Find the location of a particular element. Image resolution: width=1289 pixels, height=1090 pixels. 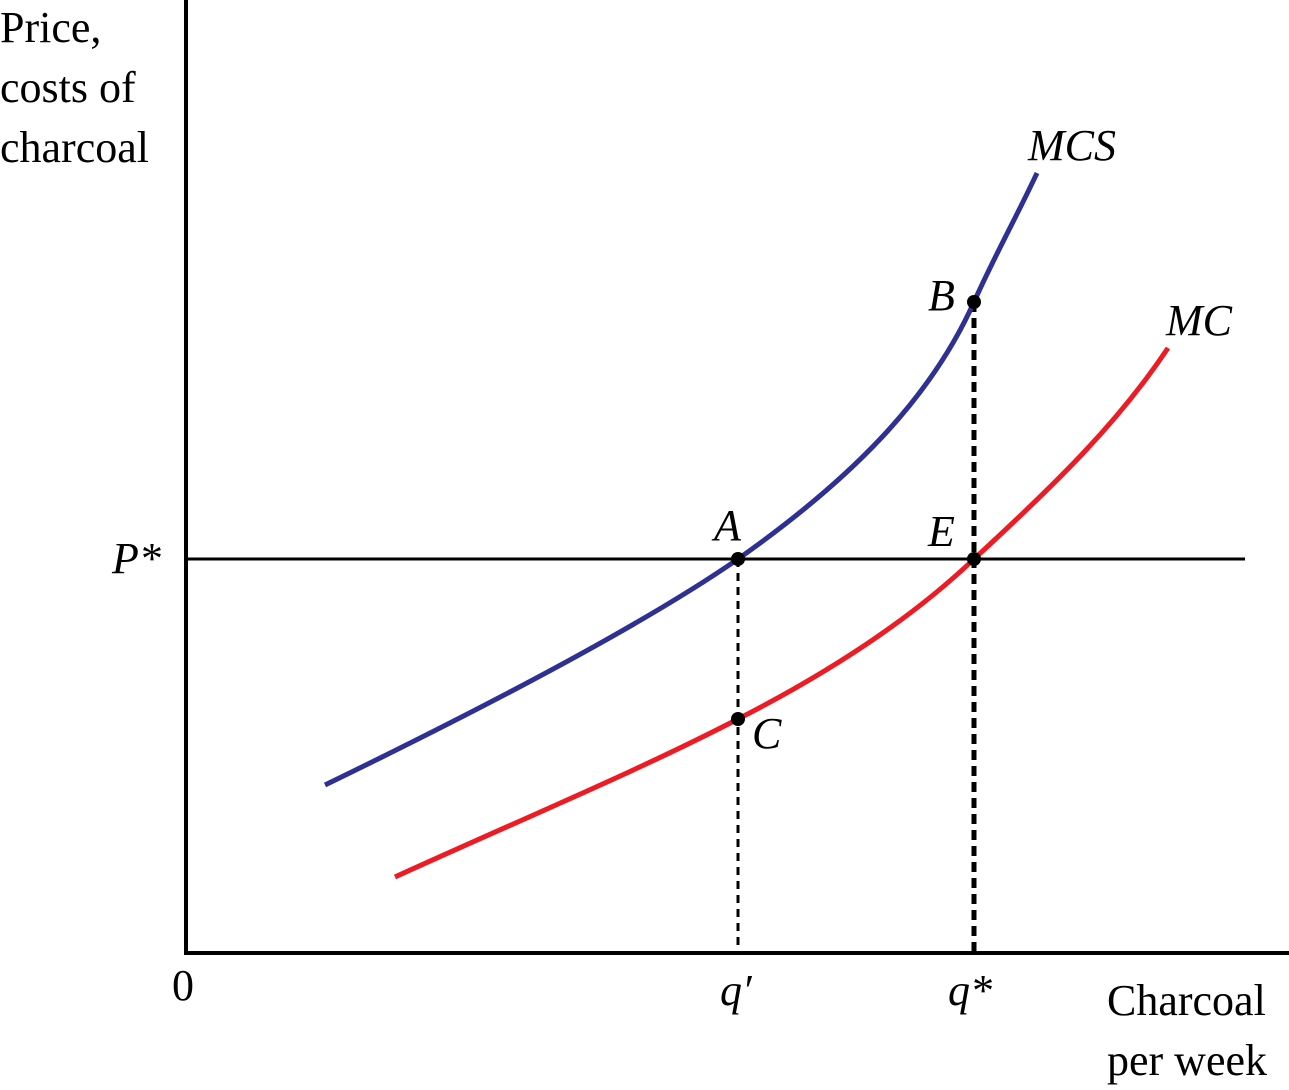

y-axis-label-line3: charcoal is located at coordinates (74, 147).